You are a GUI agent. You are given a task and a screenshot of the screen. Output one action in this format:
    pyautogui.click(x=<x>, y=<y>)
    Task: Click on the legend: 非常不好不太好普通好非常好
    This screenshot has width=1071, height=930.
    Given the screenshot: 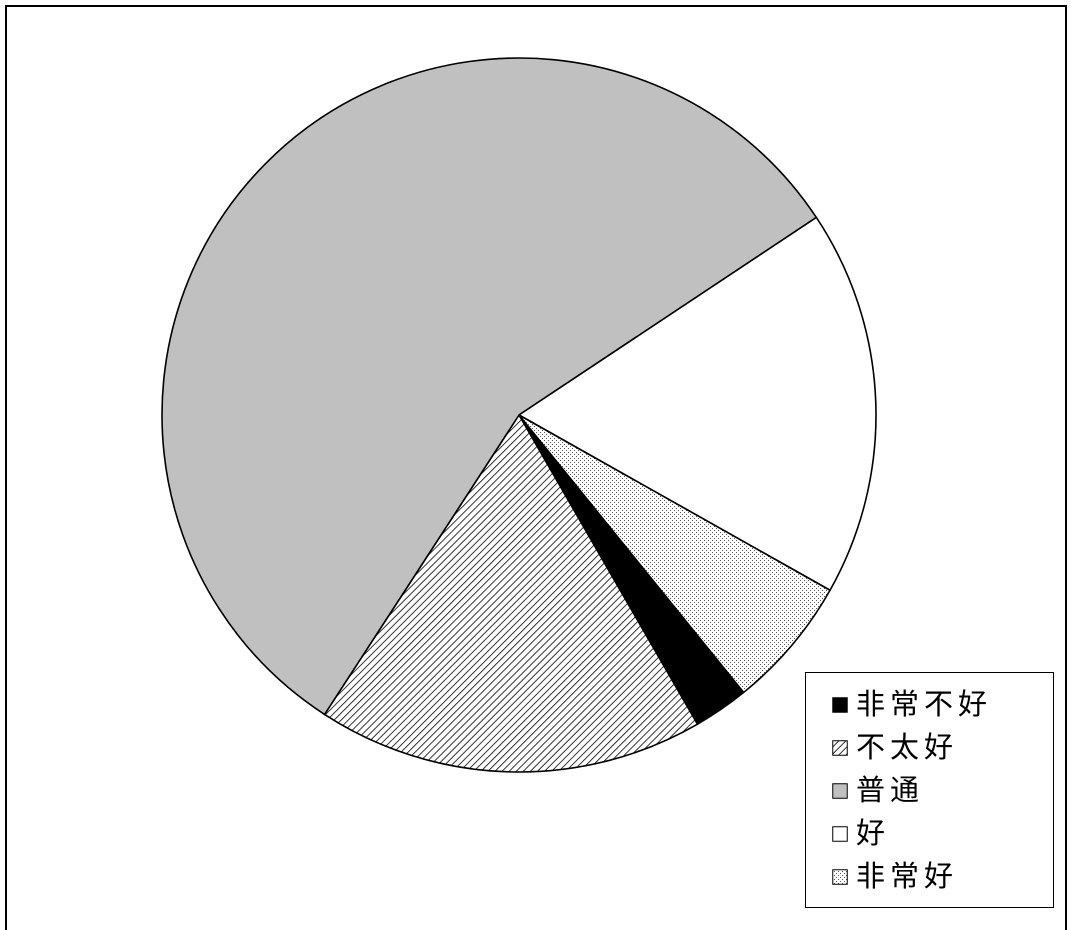 What is the action you would take?
    pyautogui.click(x=929, y=790)
    